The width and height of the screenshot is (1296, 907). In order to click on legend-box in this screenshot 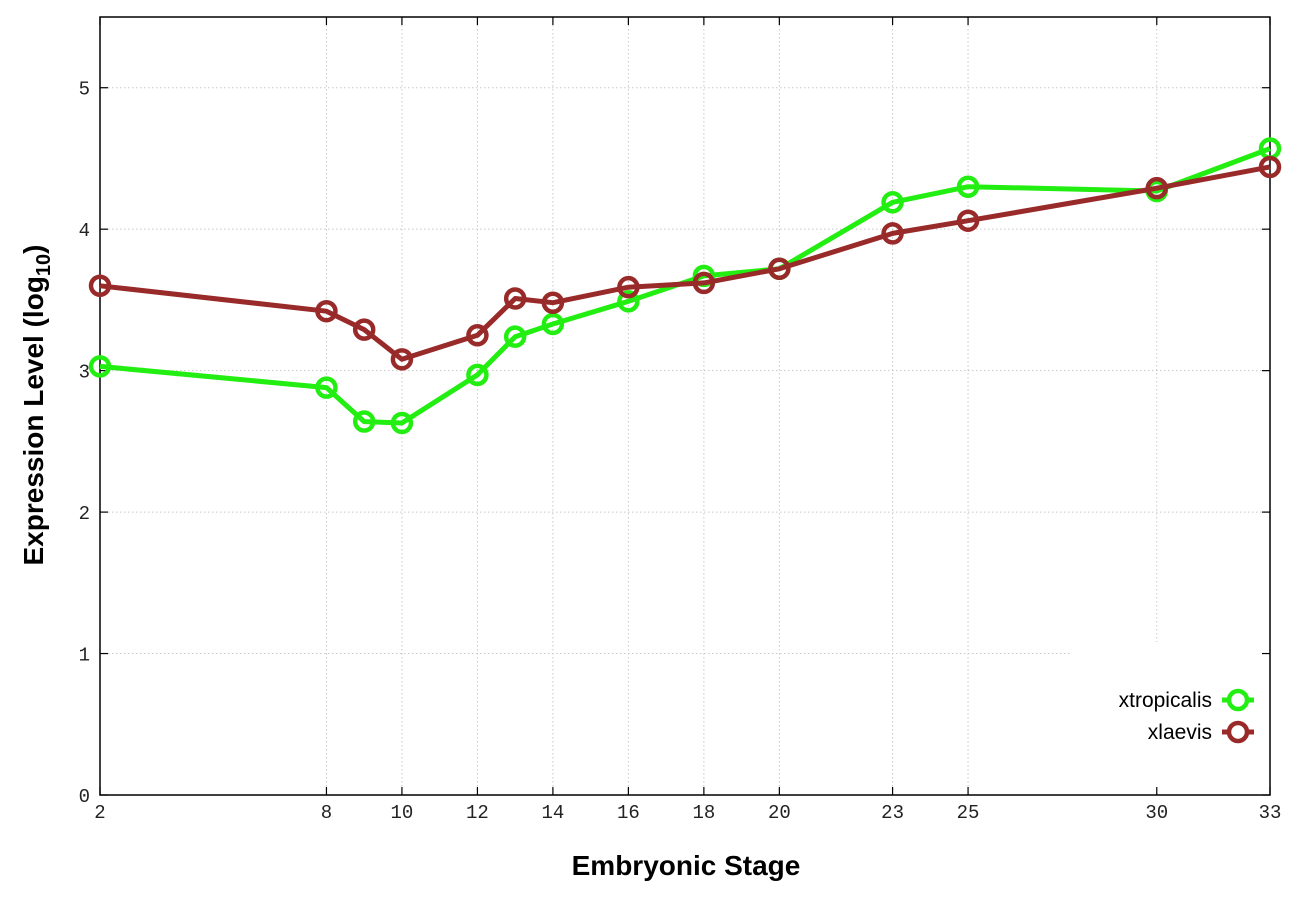, I will do `click(1170, 717)`.